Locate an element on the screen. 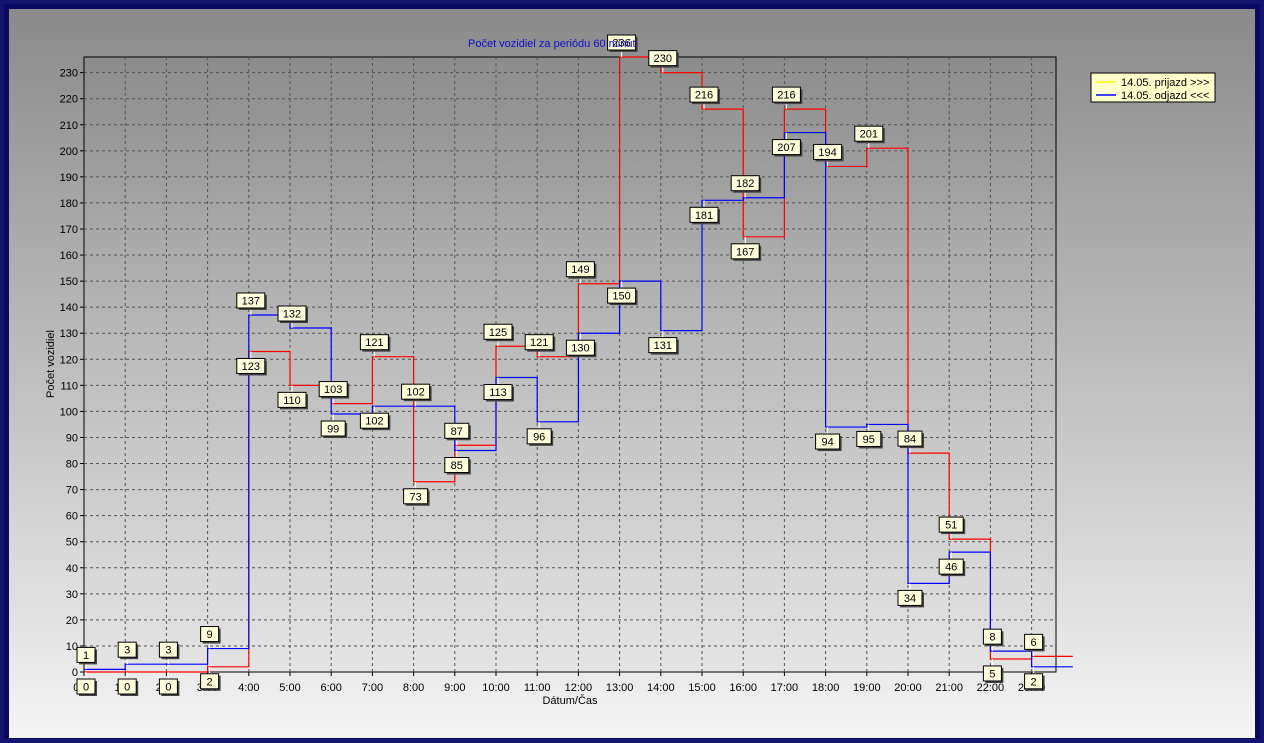  legend-box is located at coordinates (1153, 87).